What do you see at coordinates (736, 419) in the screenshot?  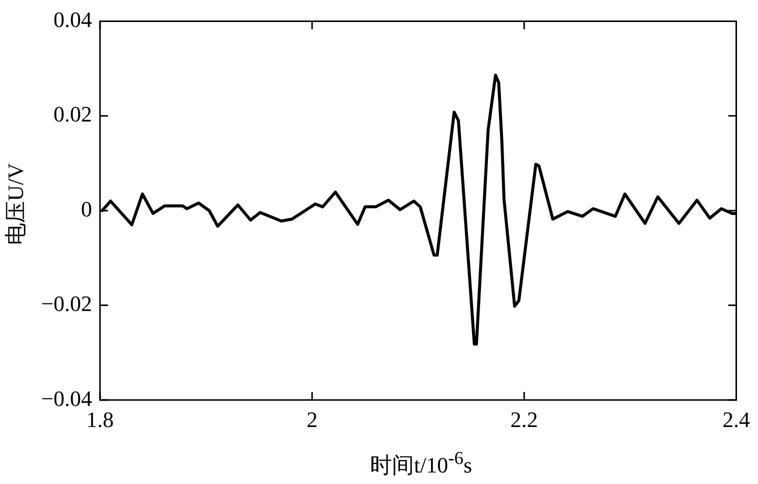 I see `x-tick-label: 2.4` at bounding box center [736, 419].